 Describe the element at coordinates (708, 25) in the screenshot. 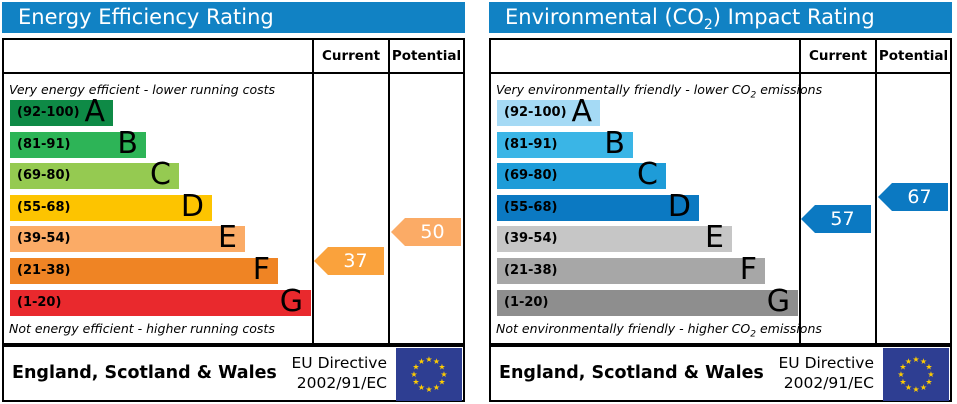

I see `title-subscript: 2` at that location.